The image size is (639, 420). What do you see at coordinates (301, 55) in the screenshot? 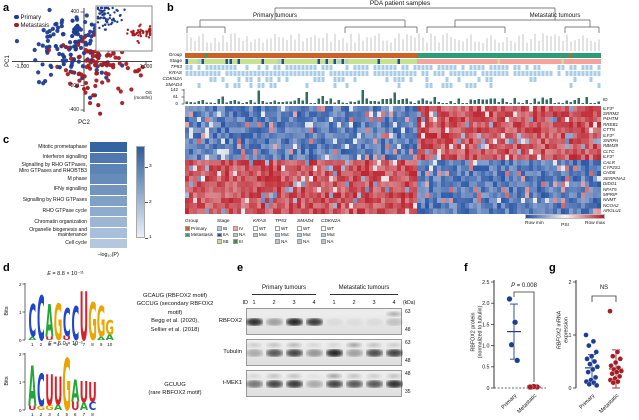
I see `group-track-primary` at bounding box center [301, 55].